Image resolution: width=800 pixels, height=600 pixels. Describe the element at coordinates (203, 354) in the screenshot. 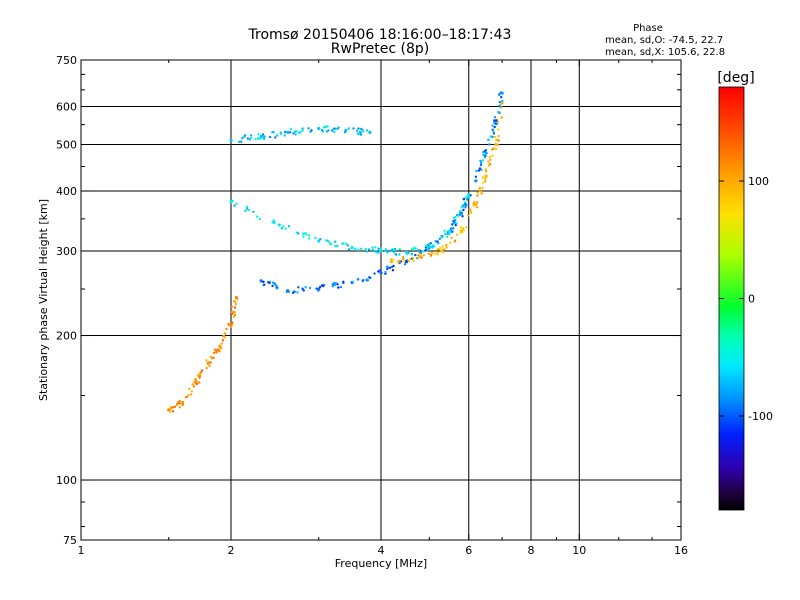

I see `trace-e-es-low-trace` at that location.